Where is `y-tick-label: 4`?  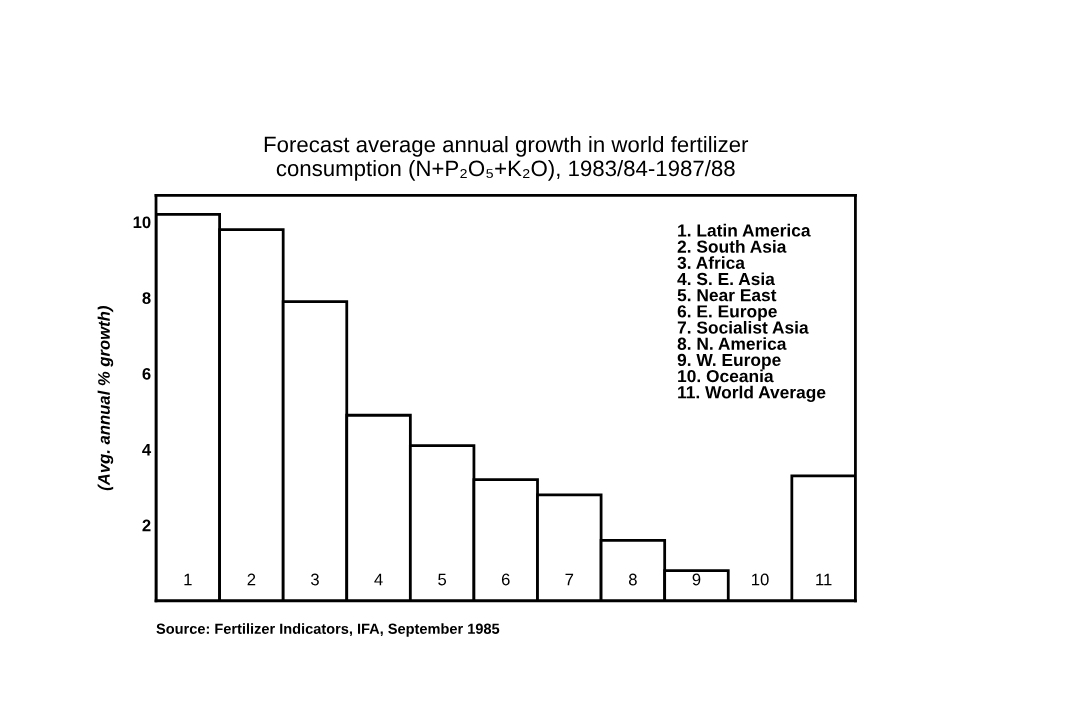 y-tick-label: 4 is located at coordinates (147, 449).